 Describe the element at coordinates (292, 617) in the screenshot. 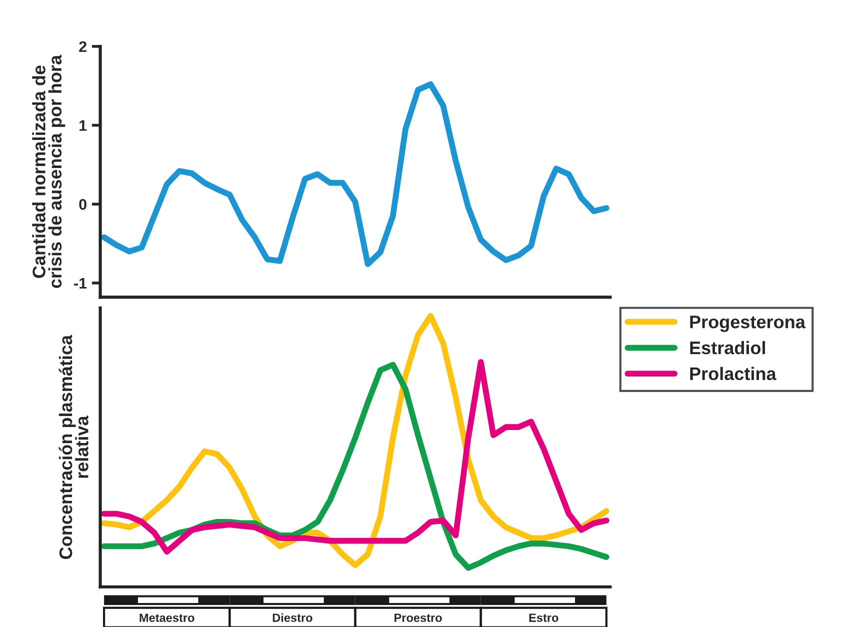

I see `x-tick-label: Diestro` at that location.